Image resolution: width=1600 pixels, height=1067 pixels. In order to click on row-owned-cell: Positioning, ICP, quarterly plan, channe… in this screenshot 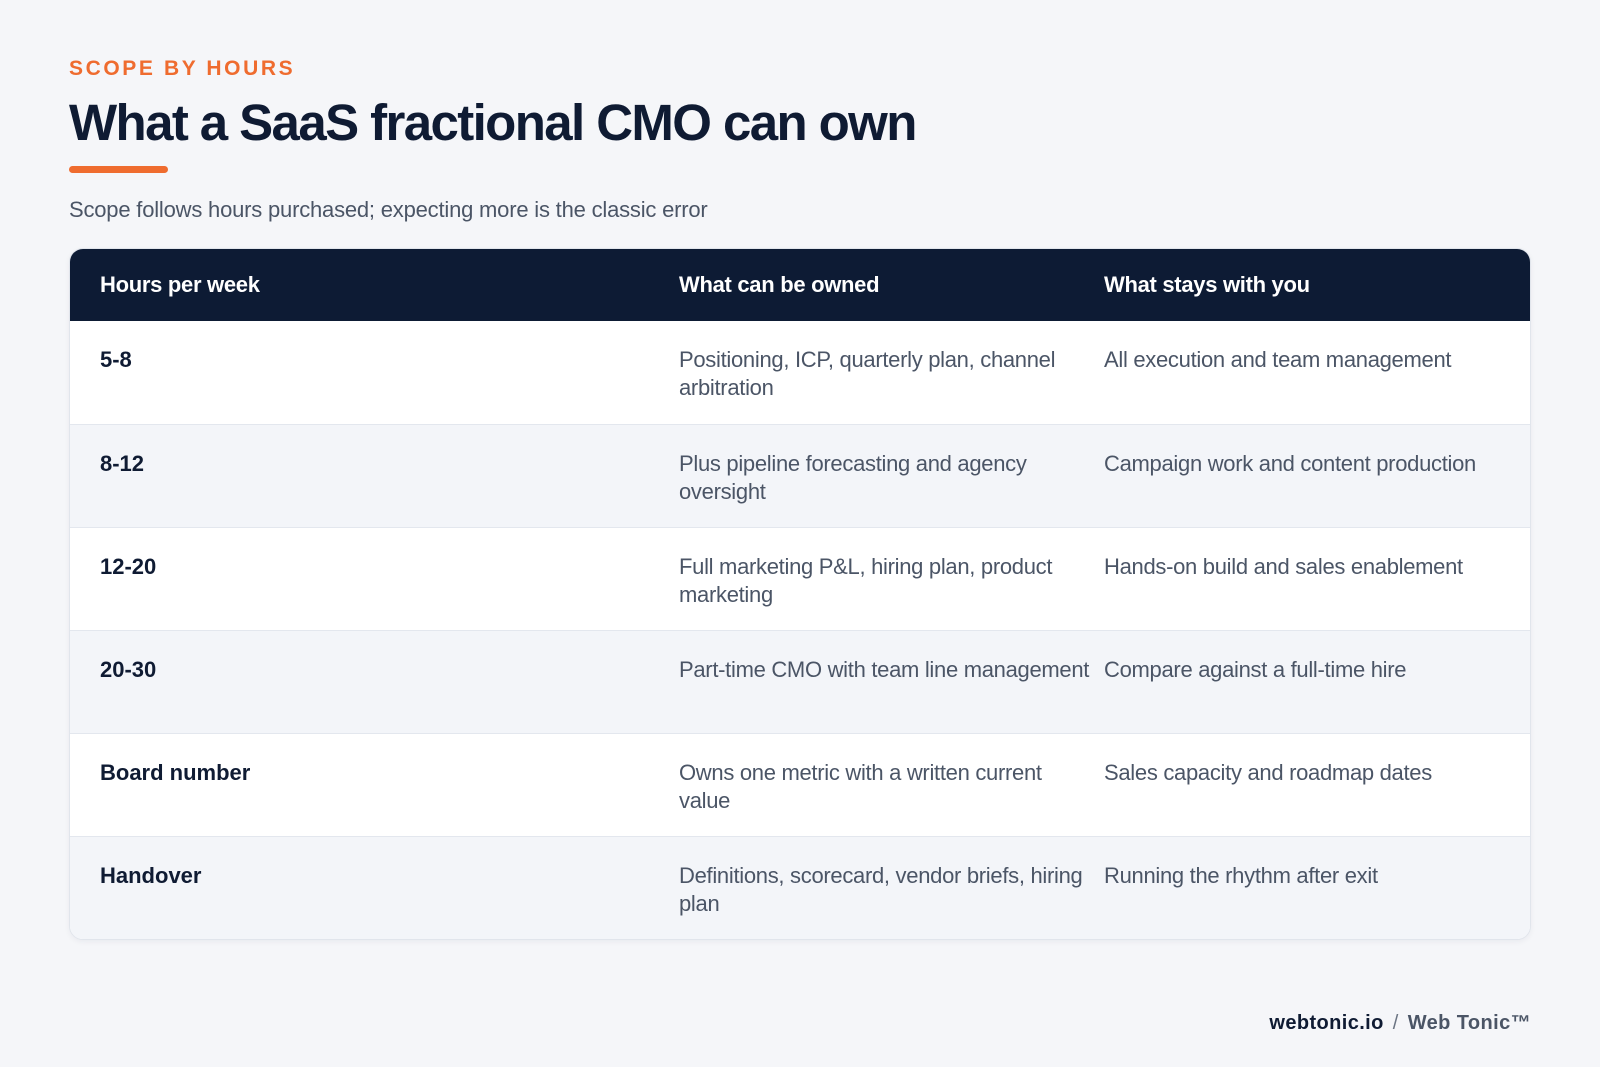, I will do `click(867, 373)`.